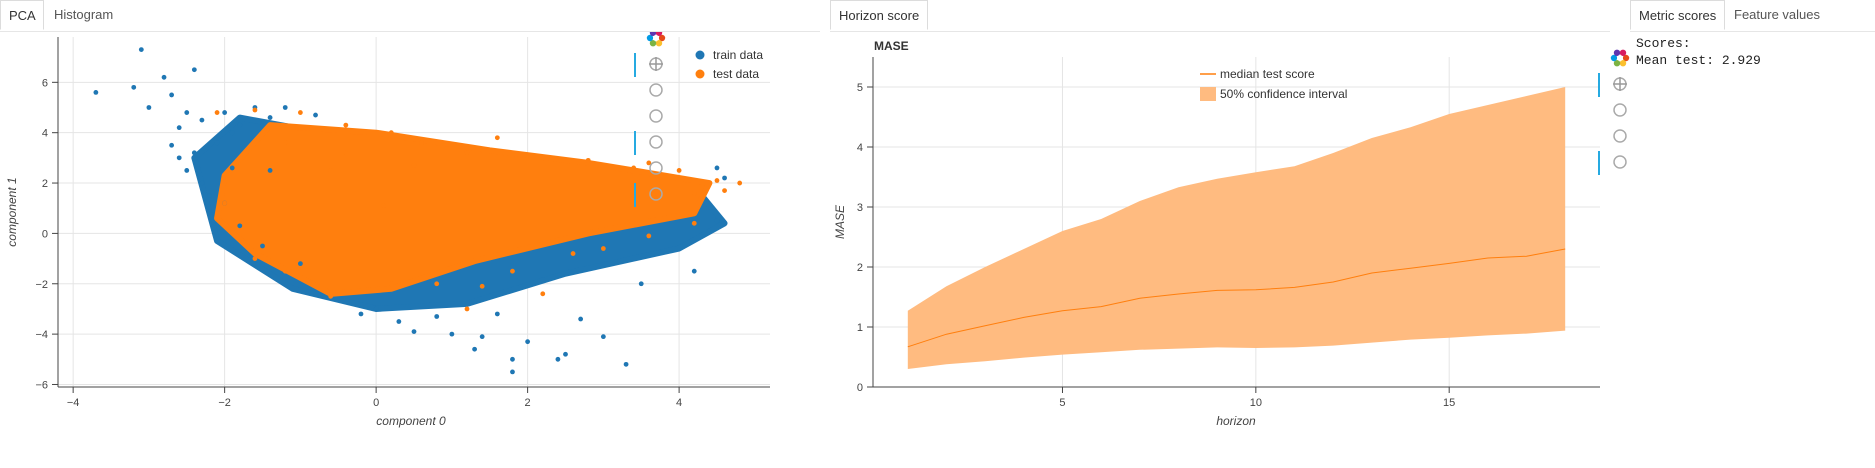 This screenshot has height=468, width=1875. I want to click on horizon-line-layer, so click(1236, 298).